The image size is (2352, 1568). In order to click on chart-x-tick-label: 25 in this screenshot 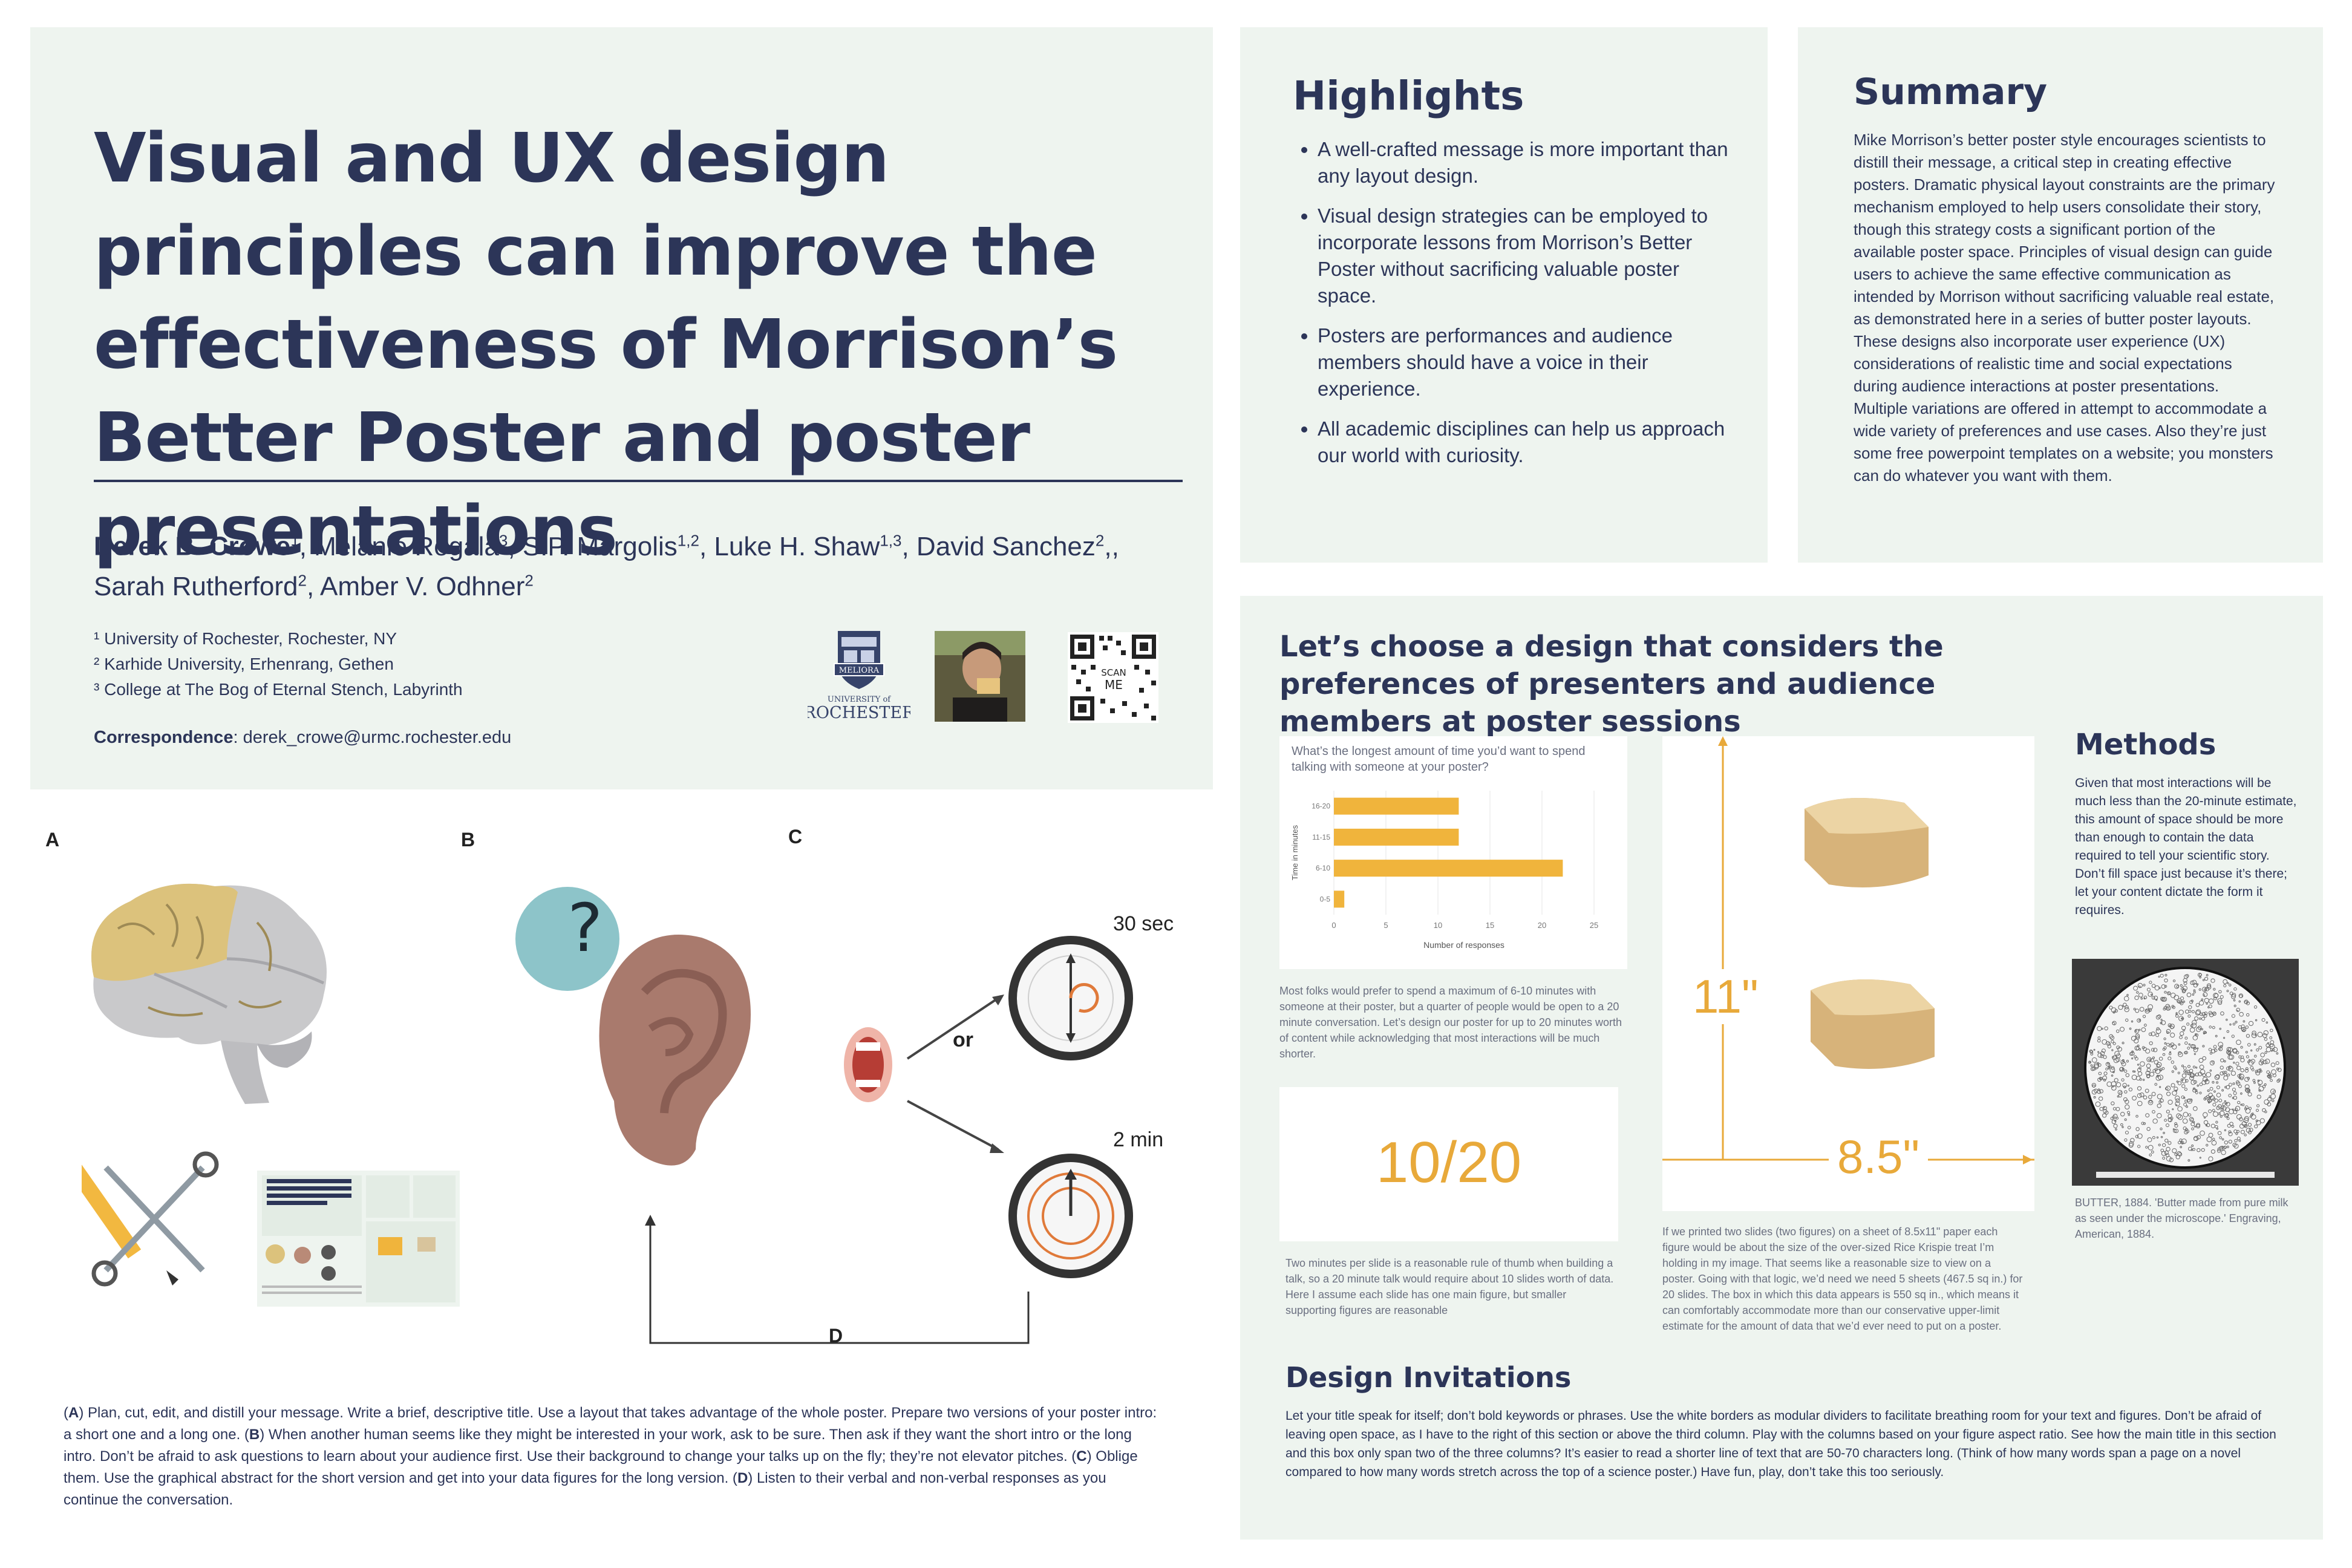, I will do `click(1594, 926)`.